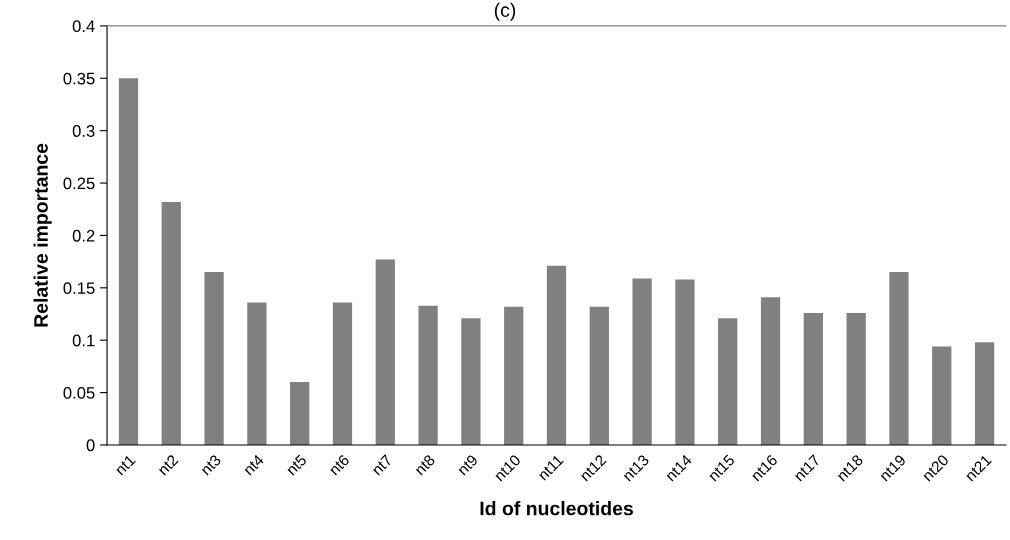 Image resolution: width=1010 pixels, height=540 pixels. I want to click on y-tick-label: 0.35, so click(79, 78).